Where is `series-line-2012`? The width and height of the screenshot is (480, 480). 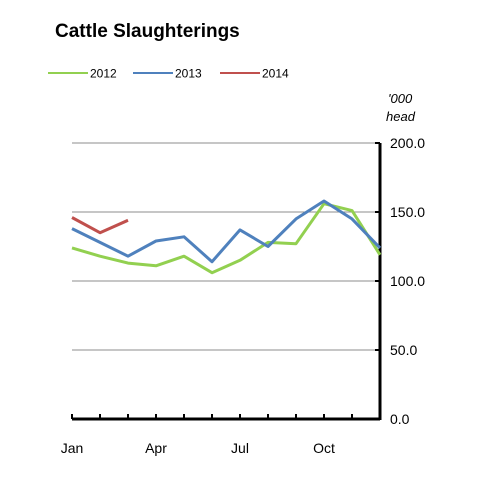 series-line-2012 is located at coordinates (226, 238).